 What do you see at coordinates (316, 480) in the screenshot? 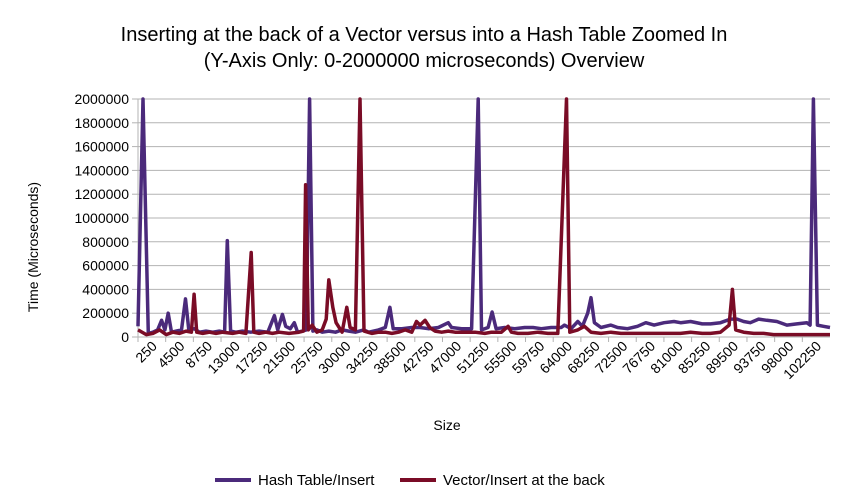
I see `legend-label: Hash Table/Insert` at bounding box center [316, 480].